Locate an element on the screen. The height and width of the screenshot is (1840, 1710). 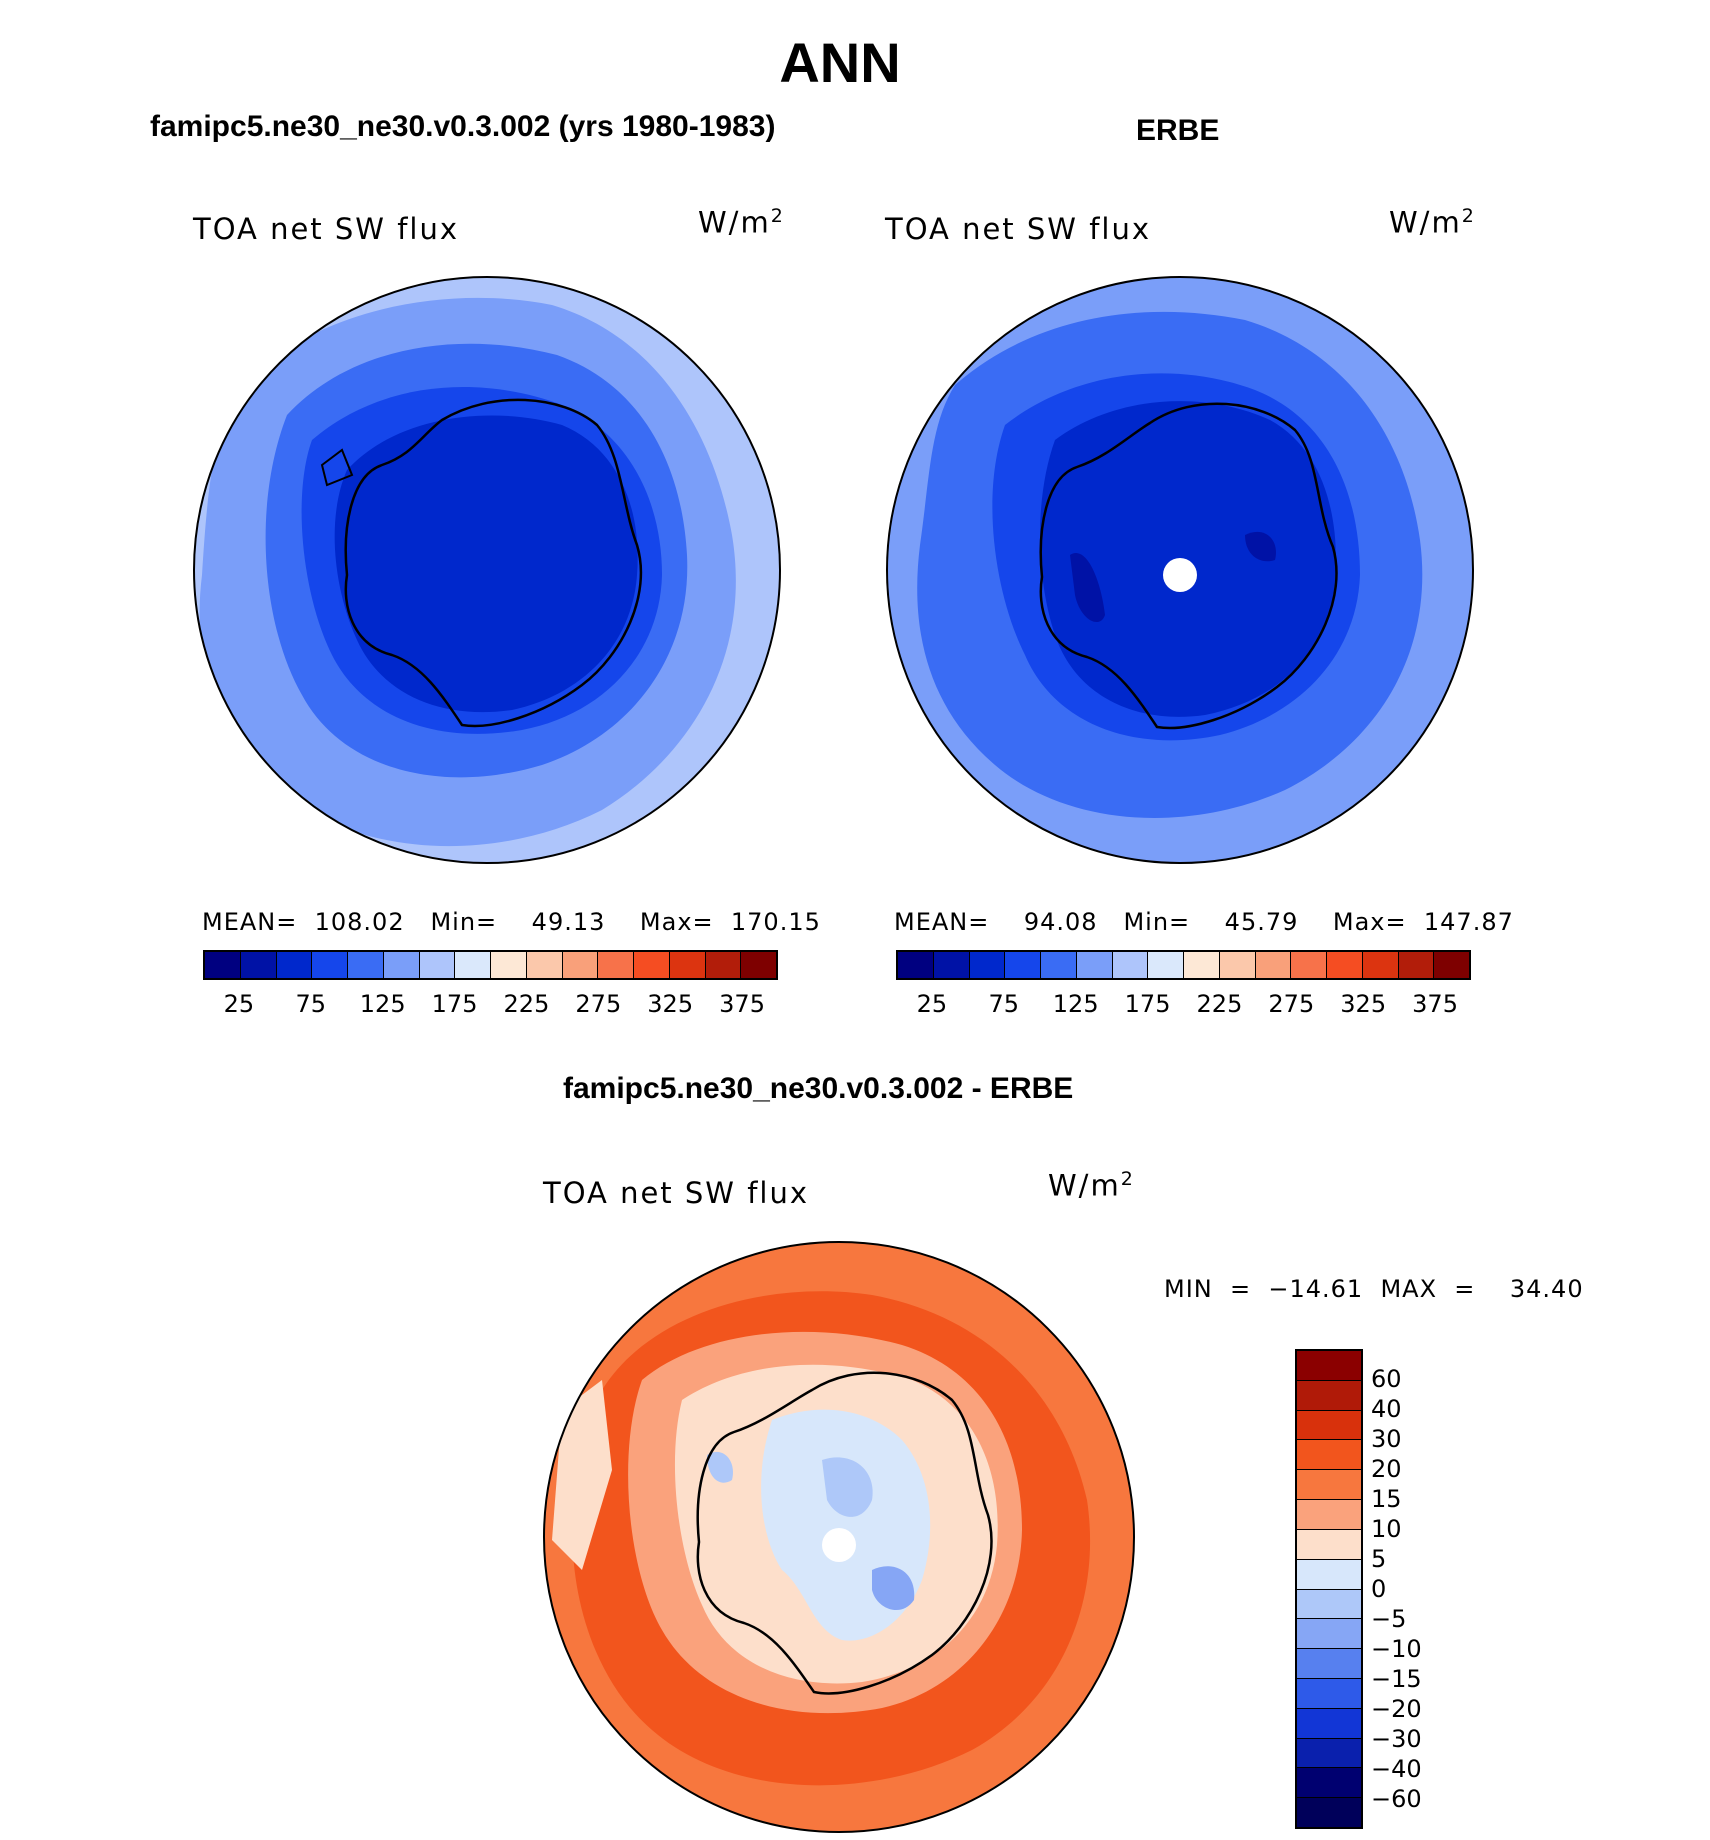
colorbar-tick-label: 0 is located at coordinates (1379, 1589).